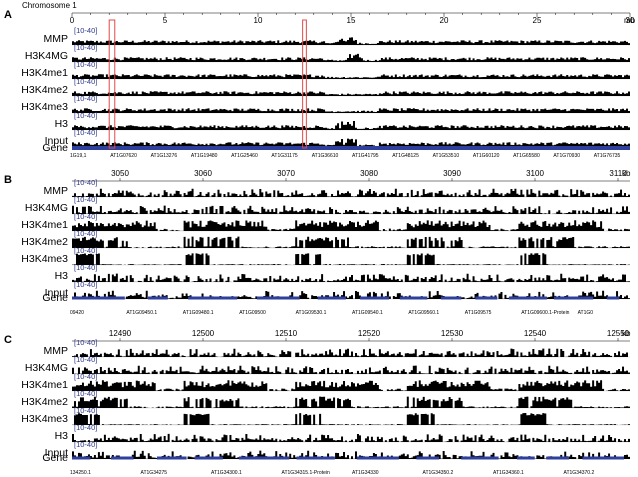  I want to click on gene-id-label: AT1G09530.1, so click(311, 313).